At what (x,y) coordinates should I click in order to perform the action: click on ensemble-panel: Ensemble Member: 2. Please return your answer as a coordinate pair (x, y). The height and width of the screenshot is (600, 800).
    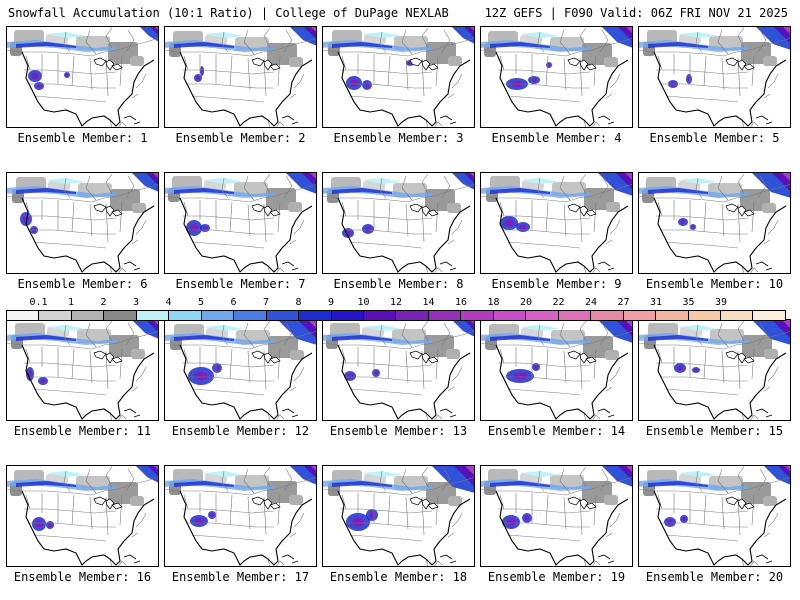
    Looking at the image, I should click on (240, 85).